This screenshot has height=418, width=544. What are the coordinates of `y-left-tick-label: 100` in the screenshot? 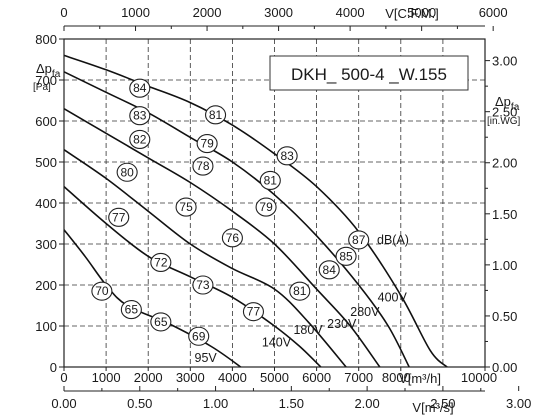 It's located at (46, 326).